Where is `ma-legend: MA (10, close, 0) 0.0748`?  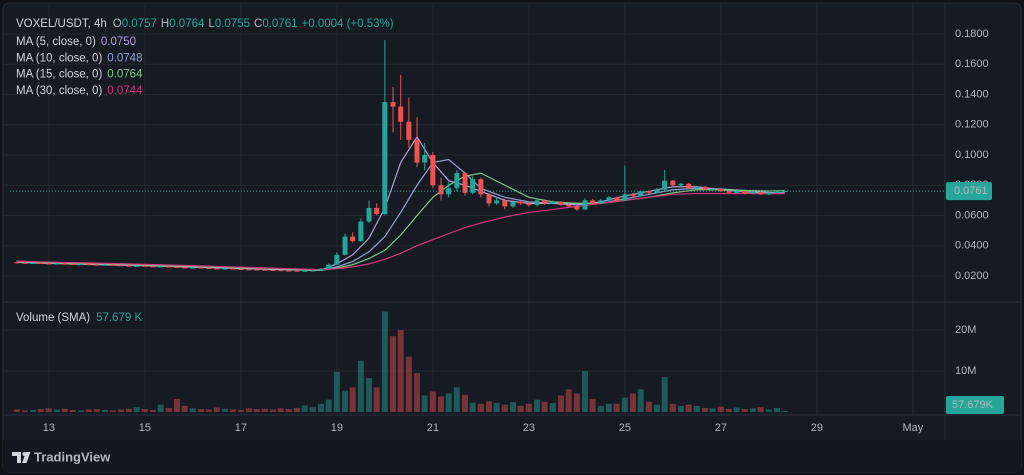 ma-legend: MA (10, close, 0) 0.0748 is located at coordinates (79, 58).